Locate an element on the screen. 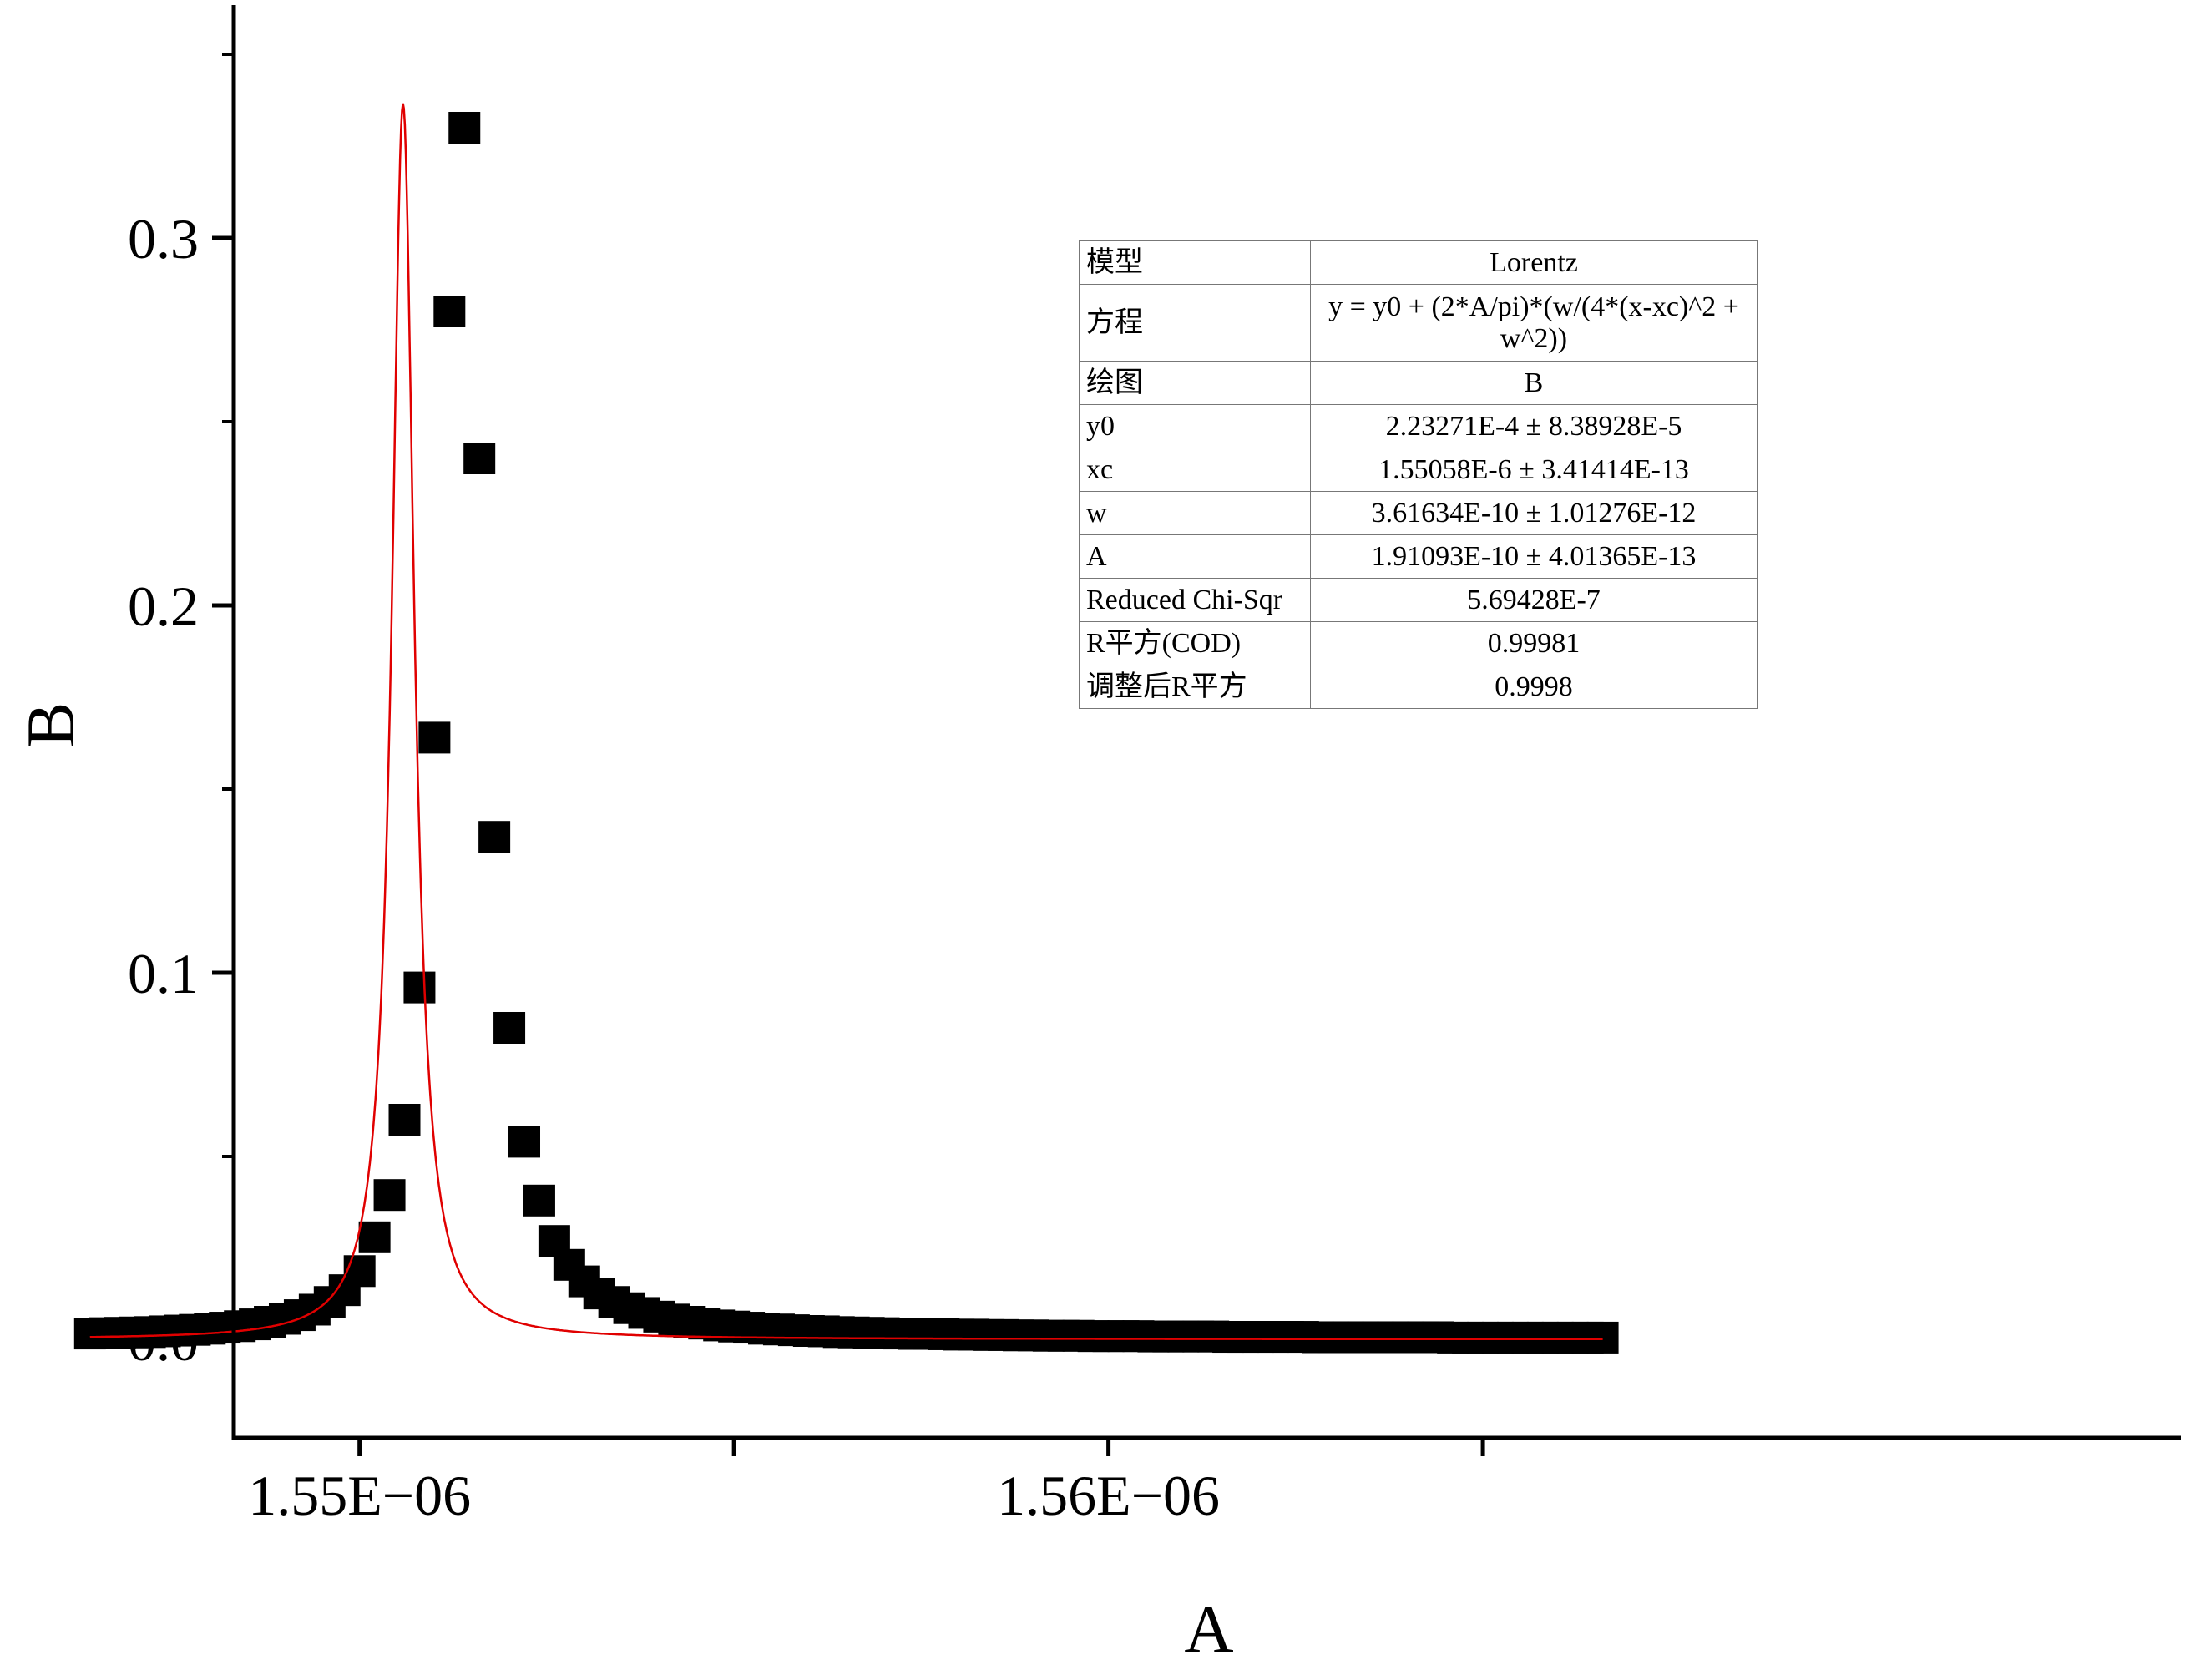  fit-param-value: 1.55058E-6 ± 3.41414E-13 is located at coordinates (1534, 470).